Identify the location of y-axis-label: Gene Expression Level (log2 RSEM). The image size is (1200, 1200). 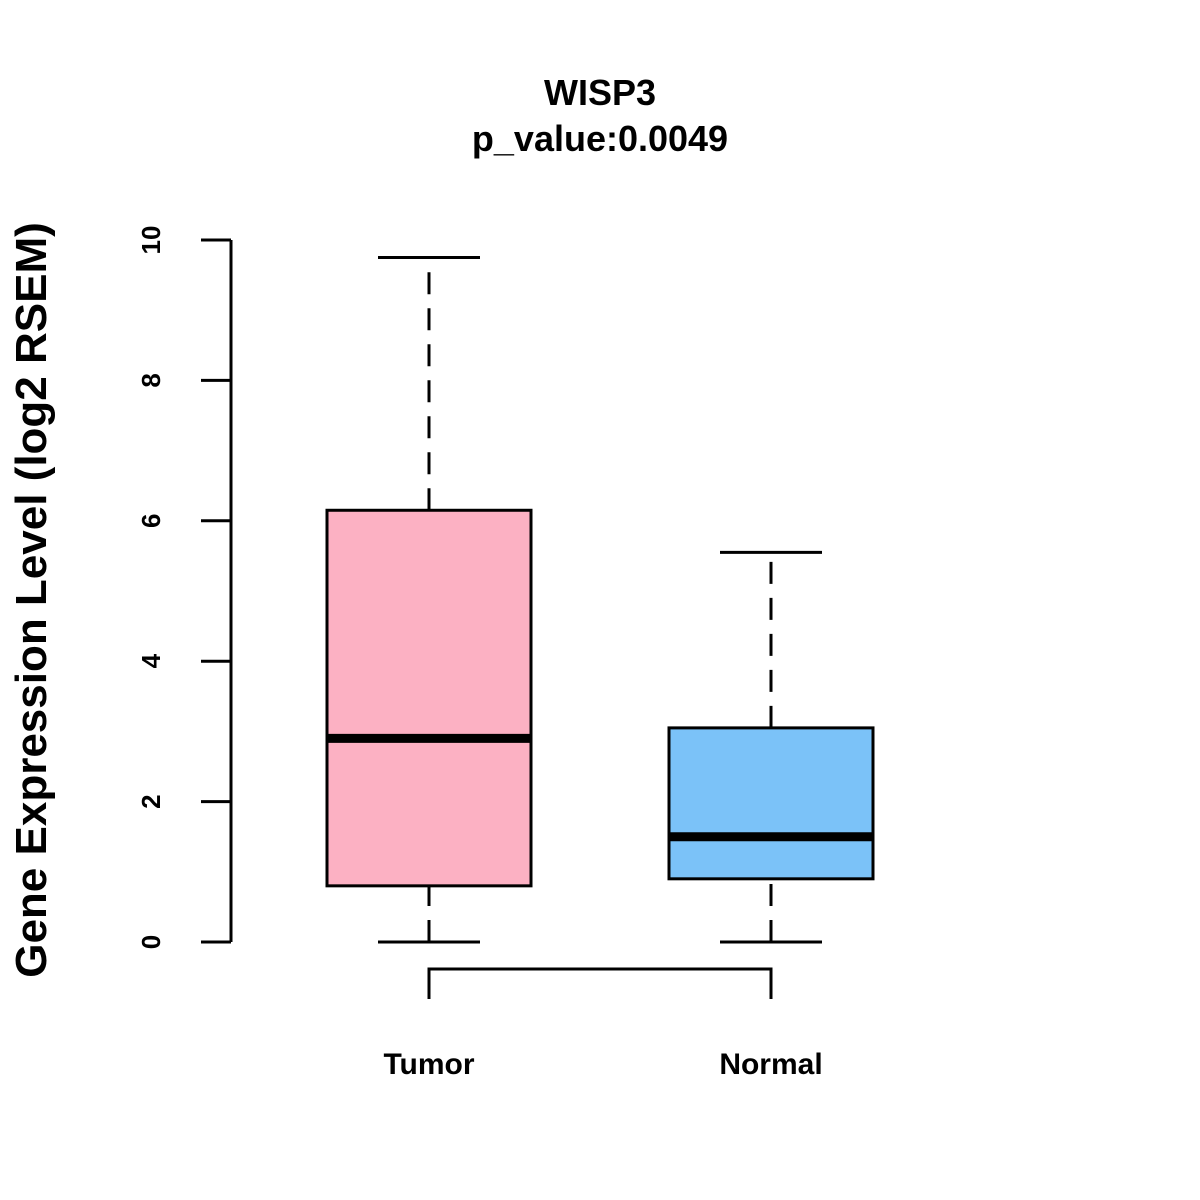
(31, 600).